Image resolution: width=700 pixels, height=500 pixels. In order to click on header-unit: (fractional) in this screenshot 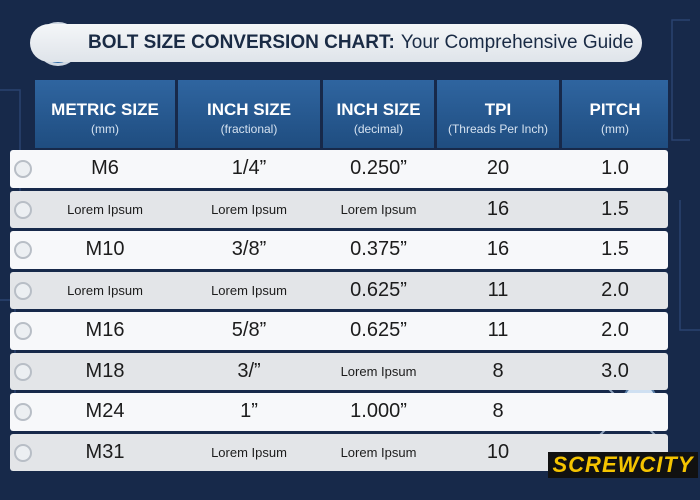, I will do `click(249, 129)`.